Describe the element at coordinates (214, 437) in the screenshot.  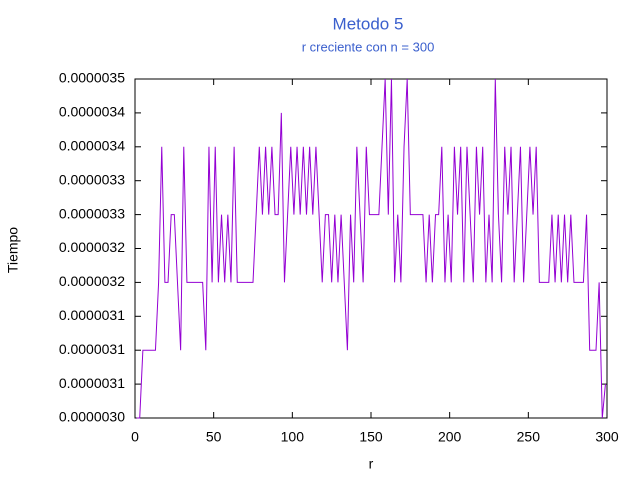
I see `x-tick-label: 50` at that location.